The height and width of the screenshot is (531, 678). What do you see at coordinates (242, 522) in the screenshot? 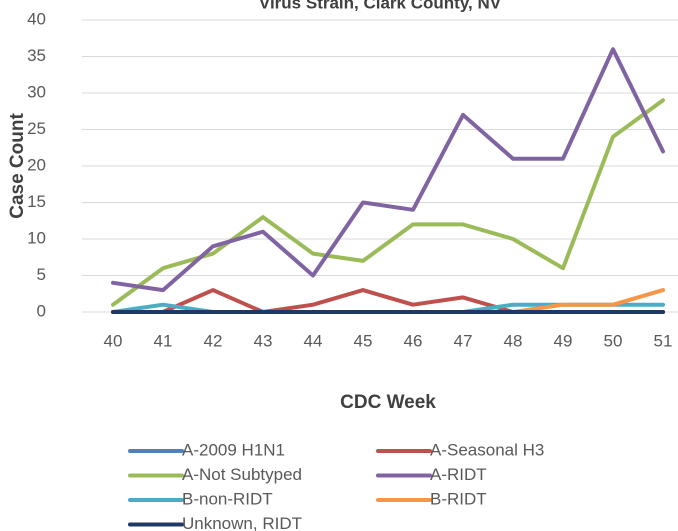
I see `legend-label: Unknown, RIDT` at bounding box center [242, 522].